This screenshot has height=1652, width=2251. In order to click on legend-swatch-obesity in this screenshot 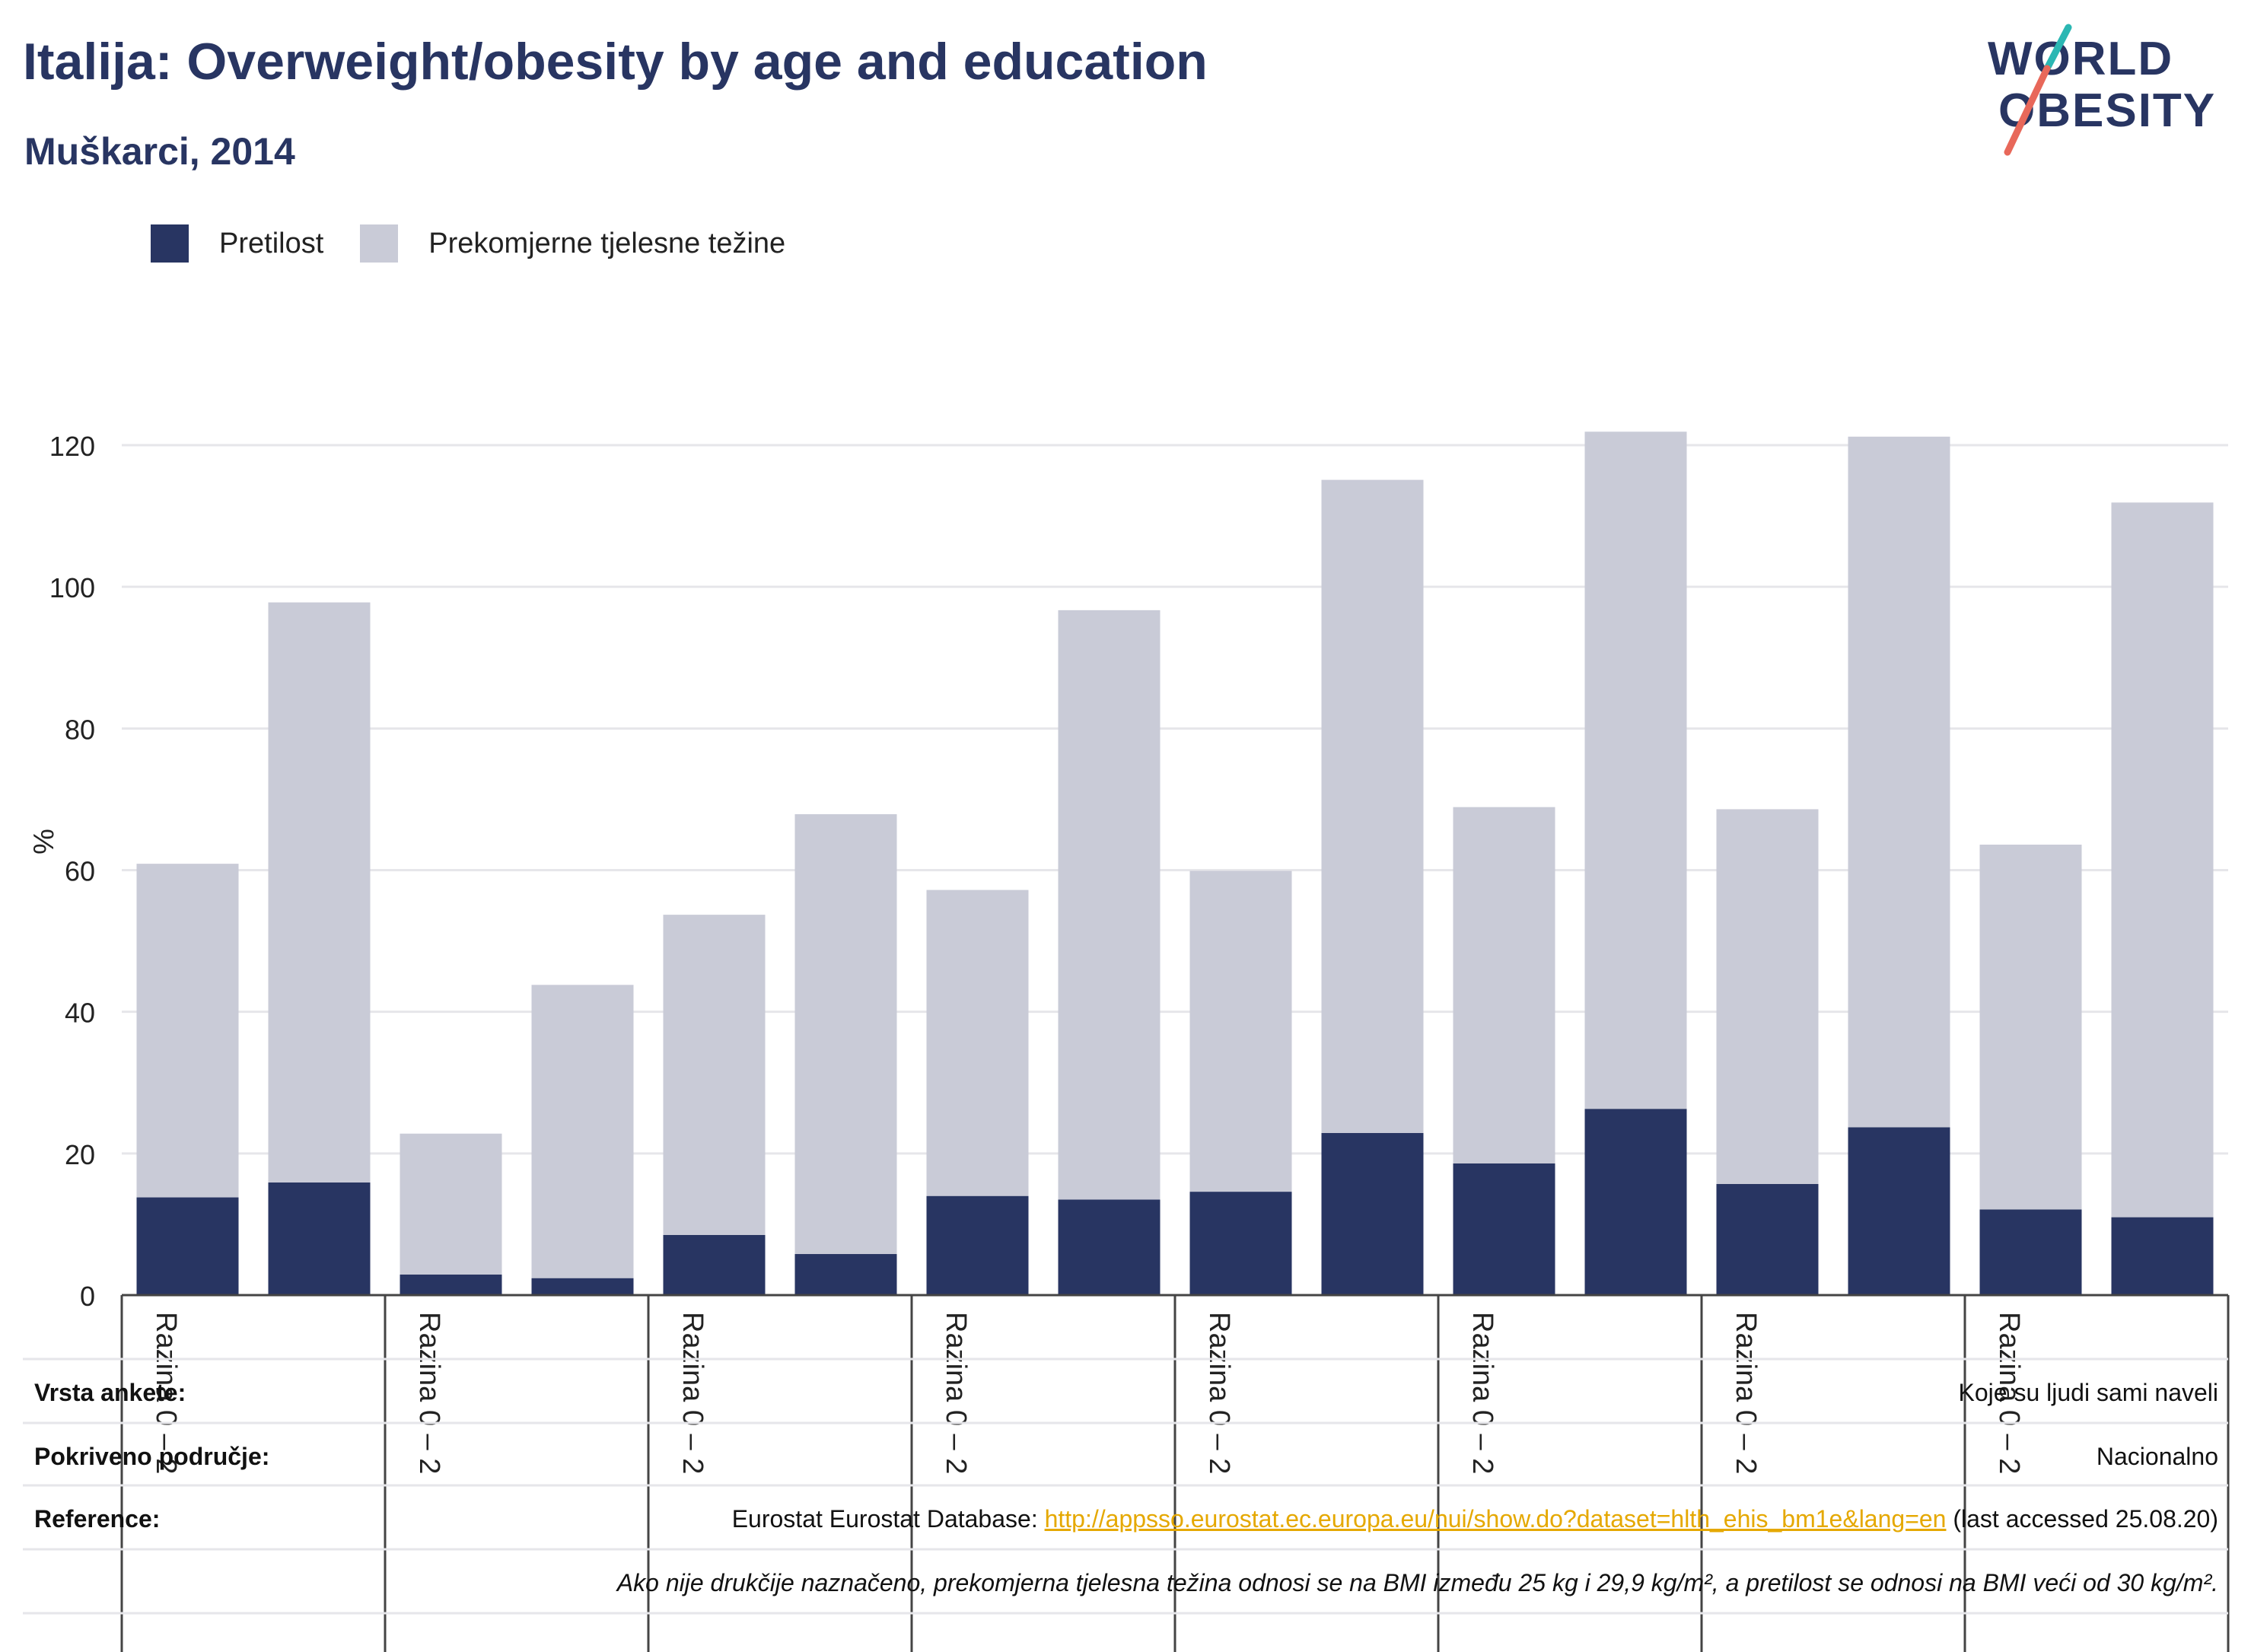, I will do `click(170, 244)`.